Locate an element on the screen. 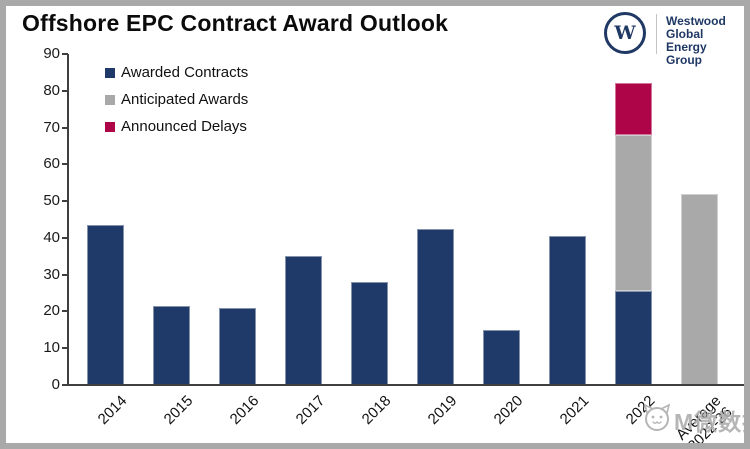 Image resolution: width=750 pixels, height=449 pixels. legend-item-delays: Announced Delays is located at coordinates (176, 126).